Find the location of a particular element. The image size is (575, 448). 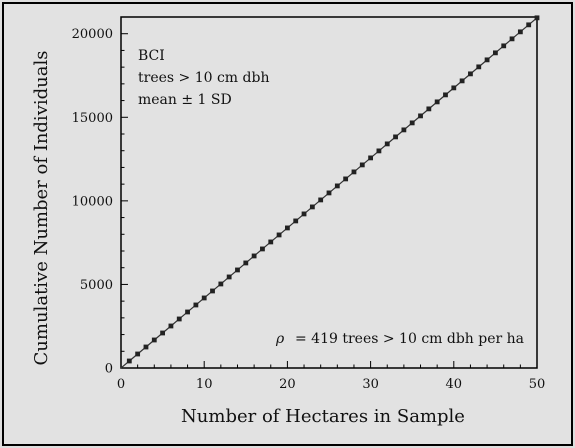

y-tick-label: 5000 is located at coordinates (96, 285).